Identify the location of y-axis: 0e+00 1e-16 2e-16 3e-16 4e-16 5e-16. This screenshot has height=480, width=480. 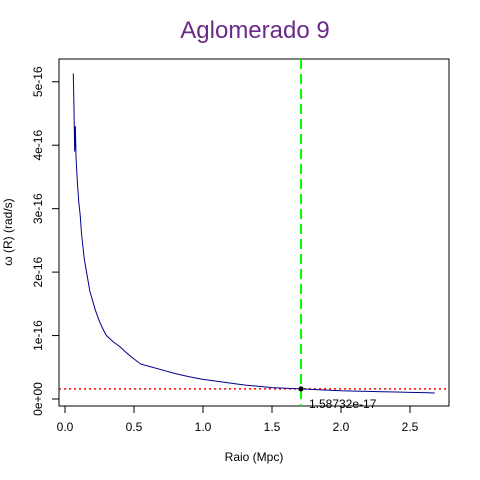
(45, 241).